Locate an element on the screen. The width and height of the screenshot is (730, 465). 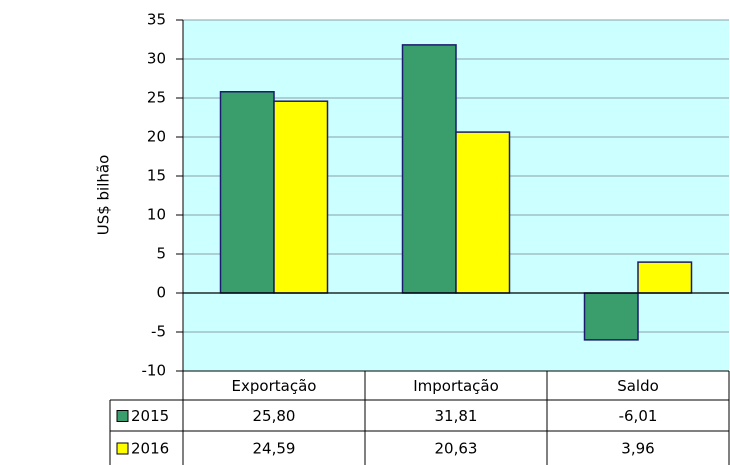
value-label: 3,96 is located at coordinates (637, 449).